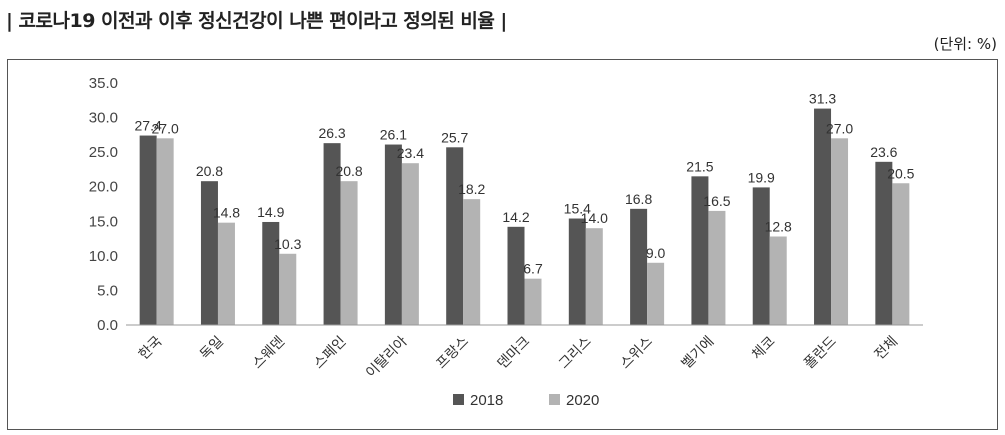  Describe the element at coordinates (526, 400) in the screenshot. I see `legend: 2018 2020` at that location.